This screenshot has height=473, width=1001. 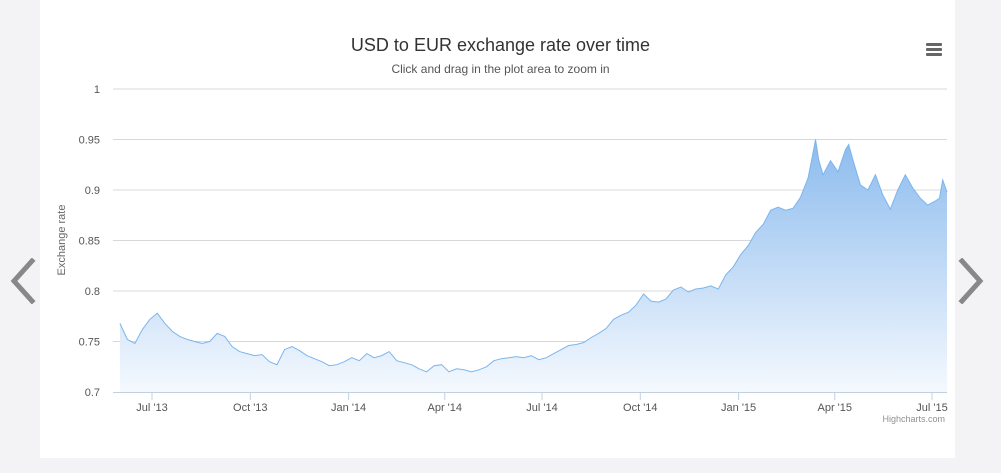 I want to click on chart-title: USD to EUR exchange rate over time, so click(x=500, y=45).